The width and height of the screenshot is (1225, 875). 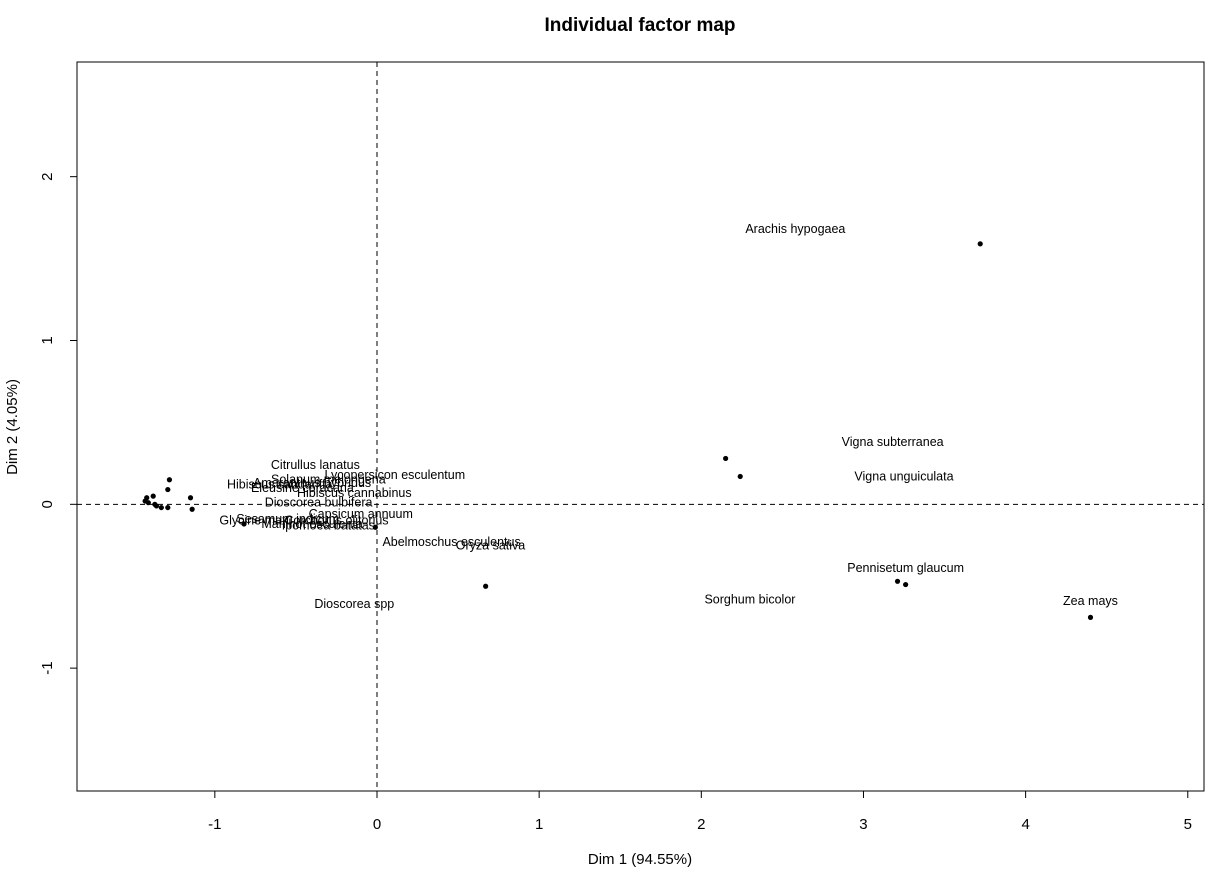 I want to click on x-tick-label: 0, so click(x=377, y=824).